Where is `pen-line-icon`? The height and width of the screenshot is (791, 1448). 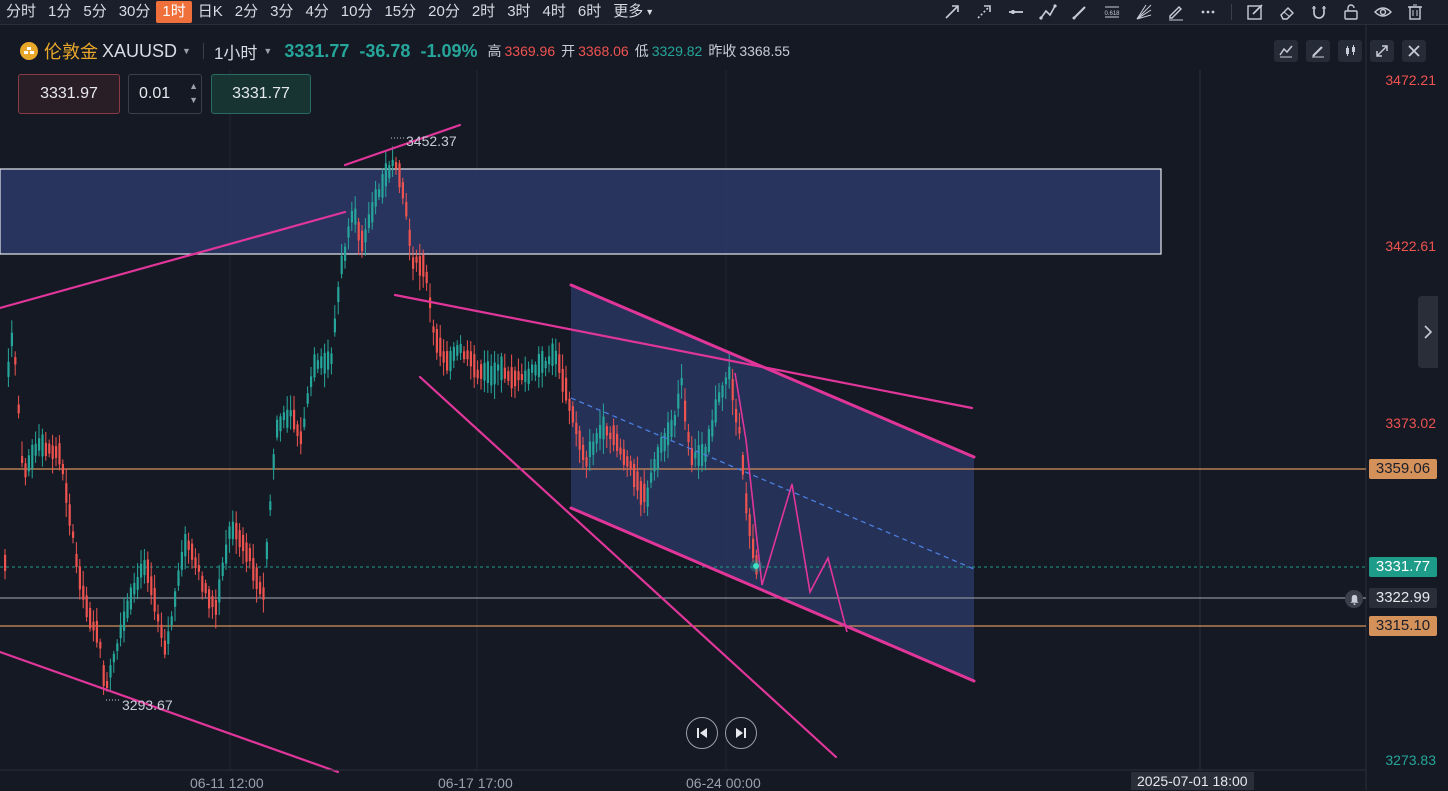 pen-line-icon is located at coordinates (1080, 12).